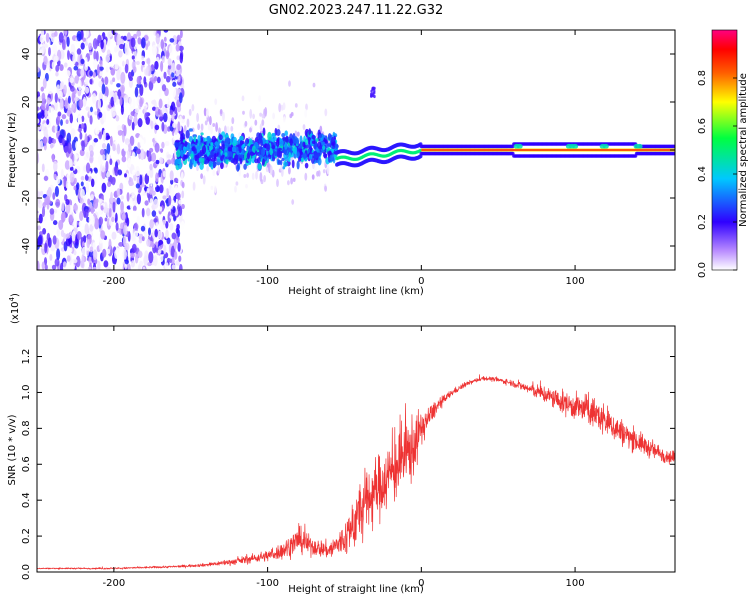 The height and width of the screenshot is (600, 750). Describe the element at coordinates (267, 281) in the screenshot. I see `x-tick-label: -100` at that location.